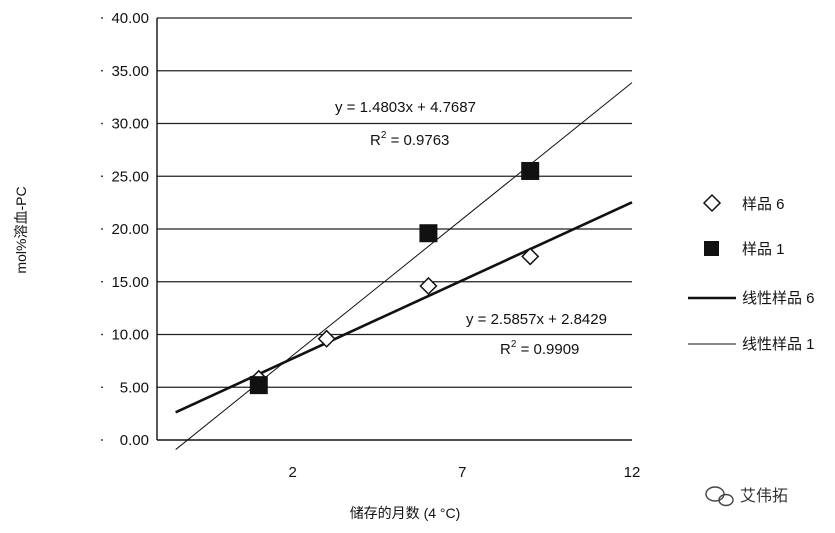 The height and width of the screenshot is (533, 835). I want to click on x-tick-labels: 2 7 12, so click(465, 472).